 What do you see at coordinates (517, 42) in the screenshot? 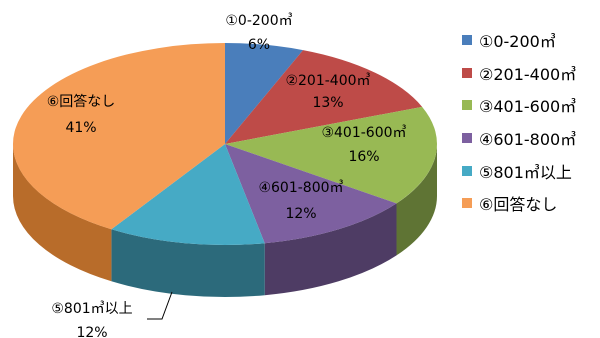
I see `legend-label-1: ①0-200㎥` at bounding box center [517, 42].